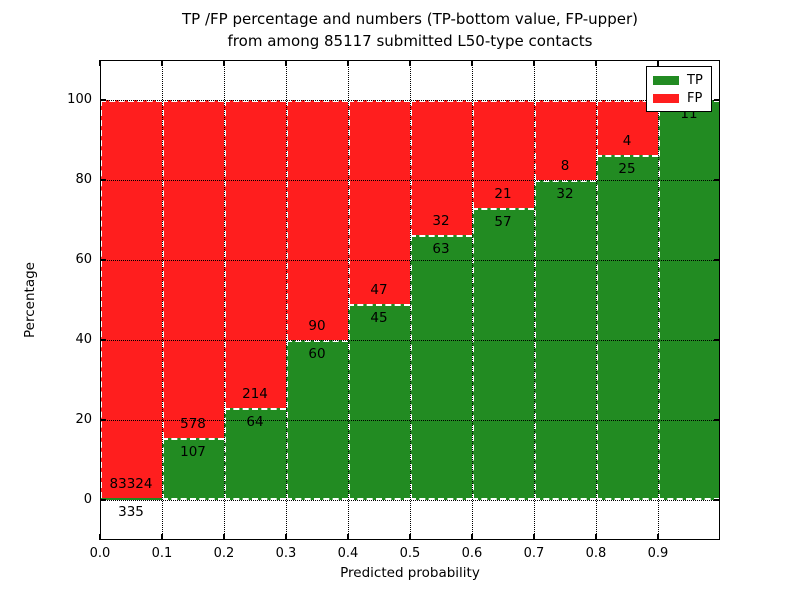 This screenshot has width=800, height=600. Describe the element at coordinates (224, 553) in the screenshot. I see `x-tick-label: 0.2` at that location.